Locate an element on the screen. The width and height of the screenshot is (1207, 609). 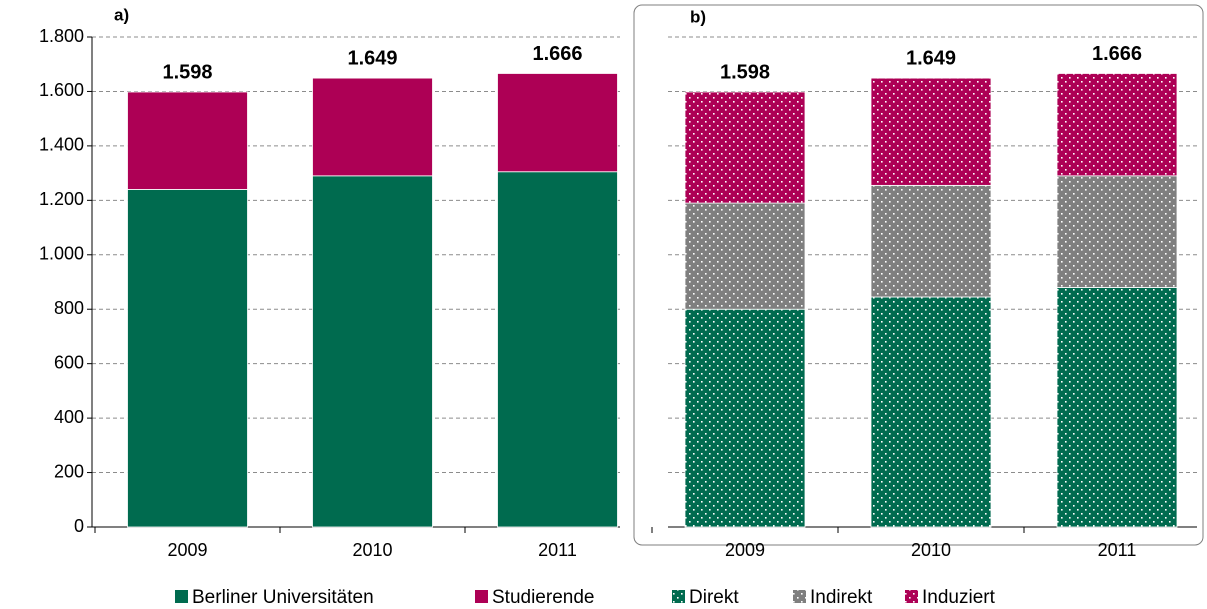
y-tick-label: 200 is located at coordinates (69, 471).